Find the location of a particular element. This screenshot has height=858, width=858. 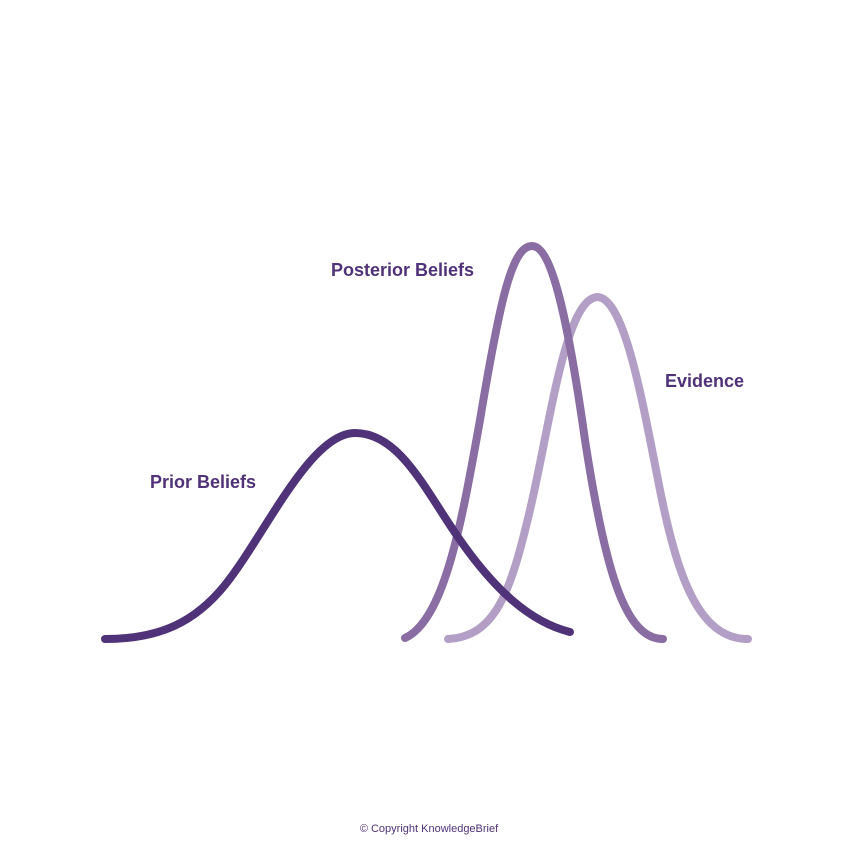

prior-curve is located at coordinates (337, 536).